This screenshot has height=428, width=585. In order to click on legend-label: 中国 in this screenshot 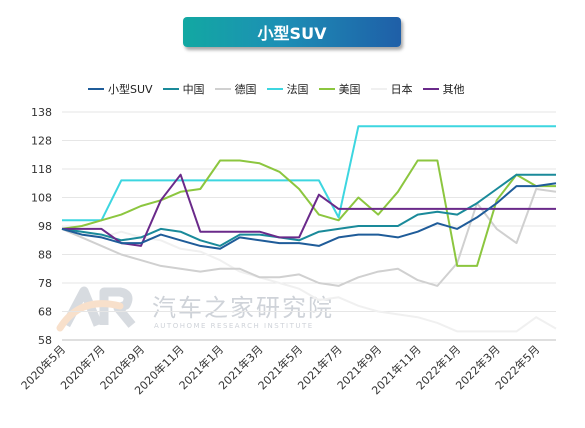, I will do `click(193, 89)`.